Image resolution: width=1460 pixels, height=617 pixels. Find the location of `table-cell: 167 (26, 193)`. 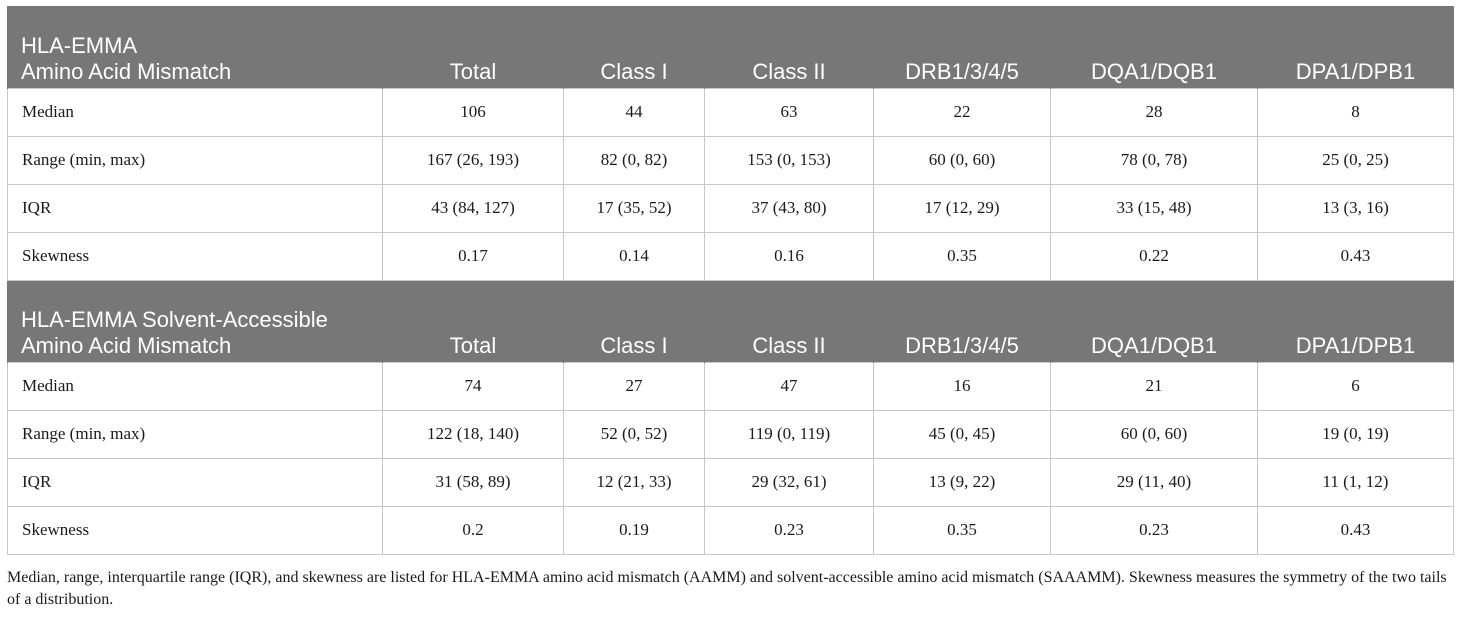

table-cell: 167 (26, 193) is located at coordinates (473, 160).